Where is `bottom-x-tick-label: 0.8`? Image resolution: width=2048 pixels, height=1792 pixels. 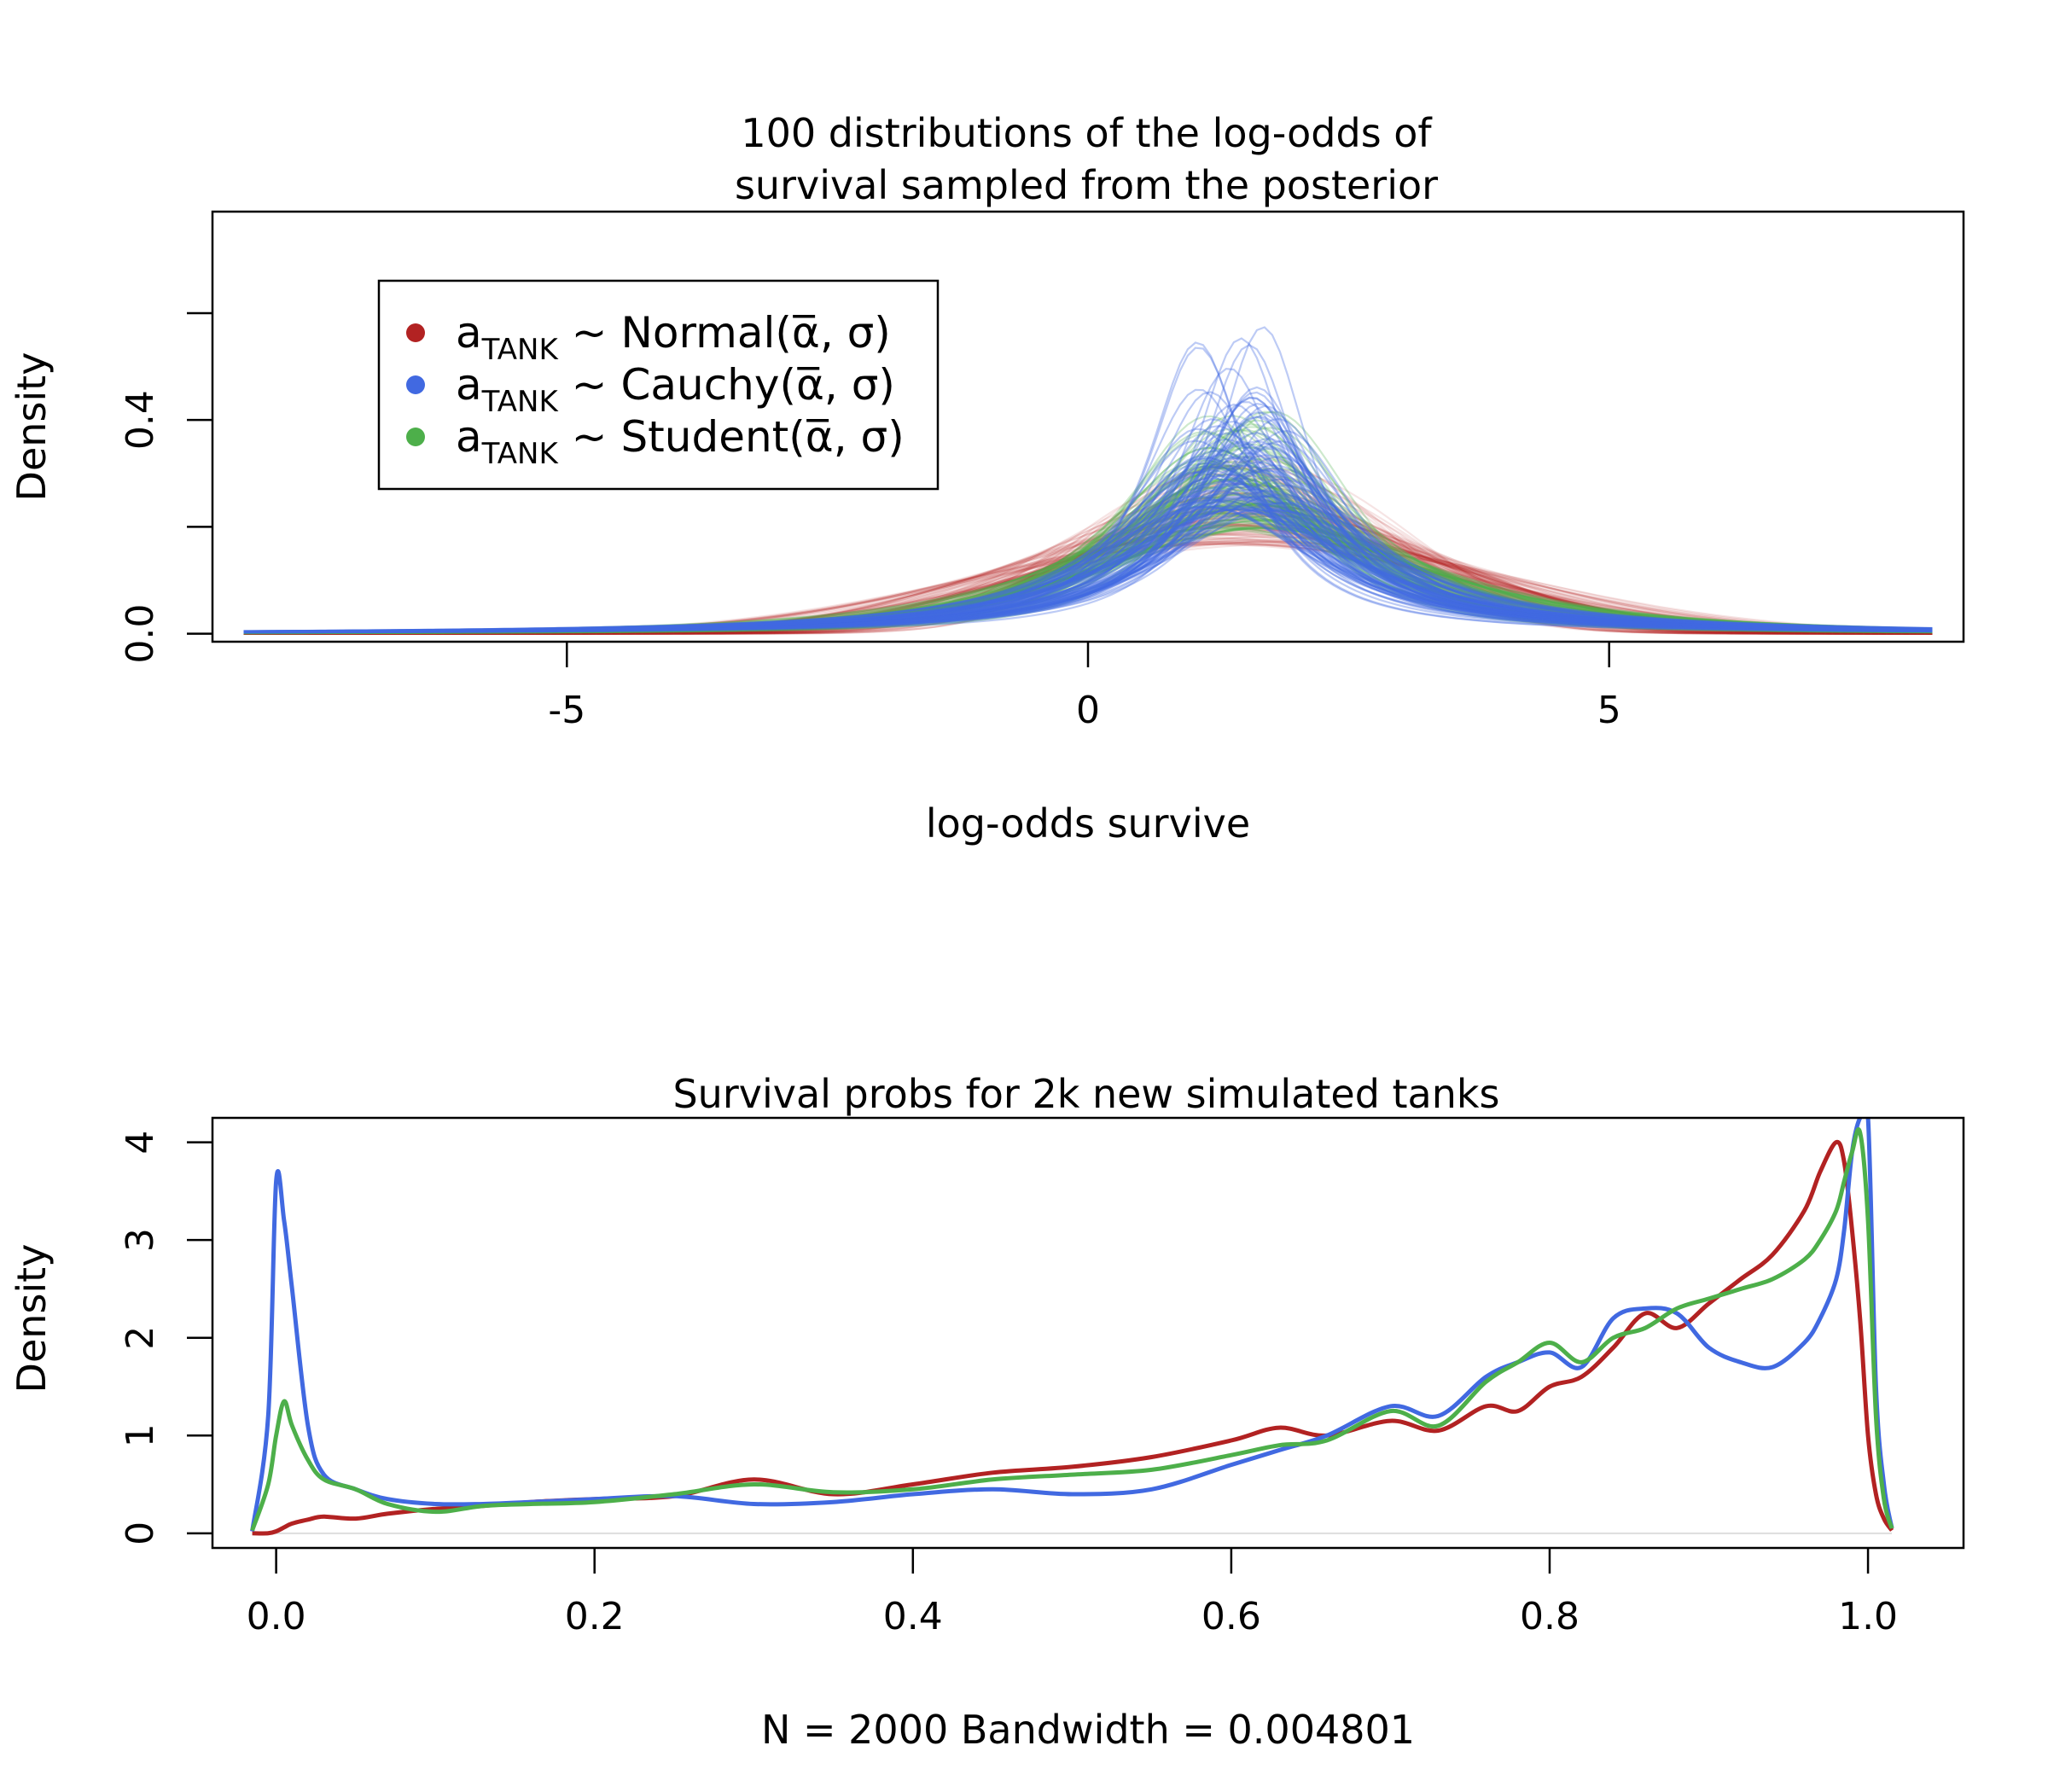
bottom-x-tick-label: 0.8 is located at coordinates (1550, 1616).